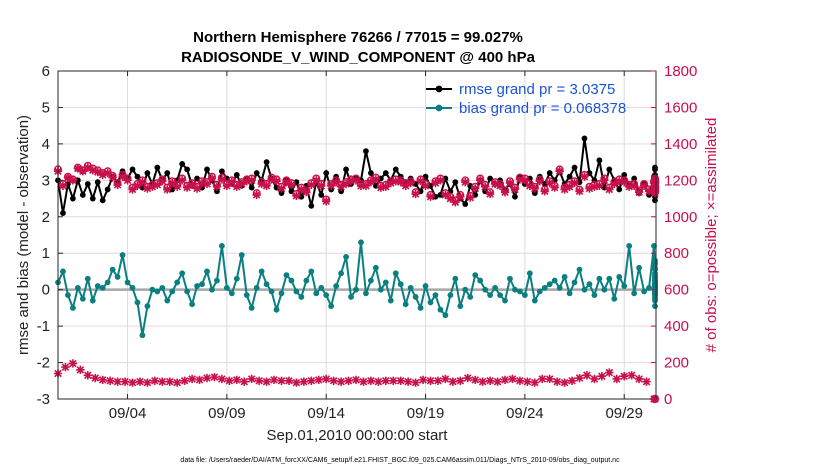  Describe the element at coordinates (46, 144) in the screenshot. I see `y-tick-label: 4` at that location.